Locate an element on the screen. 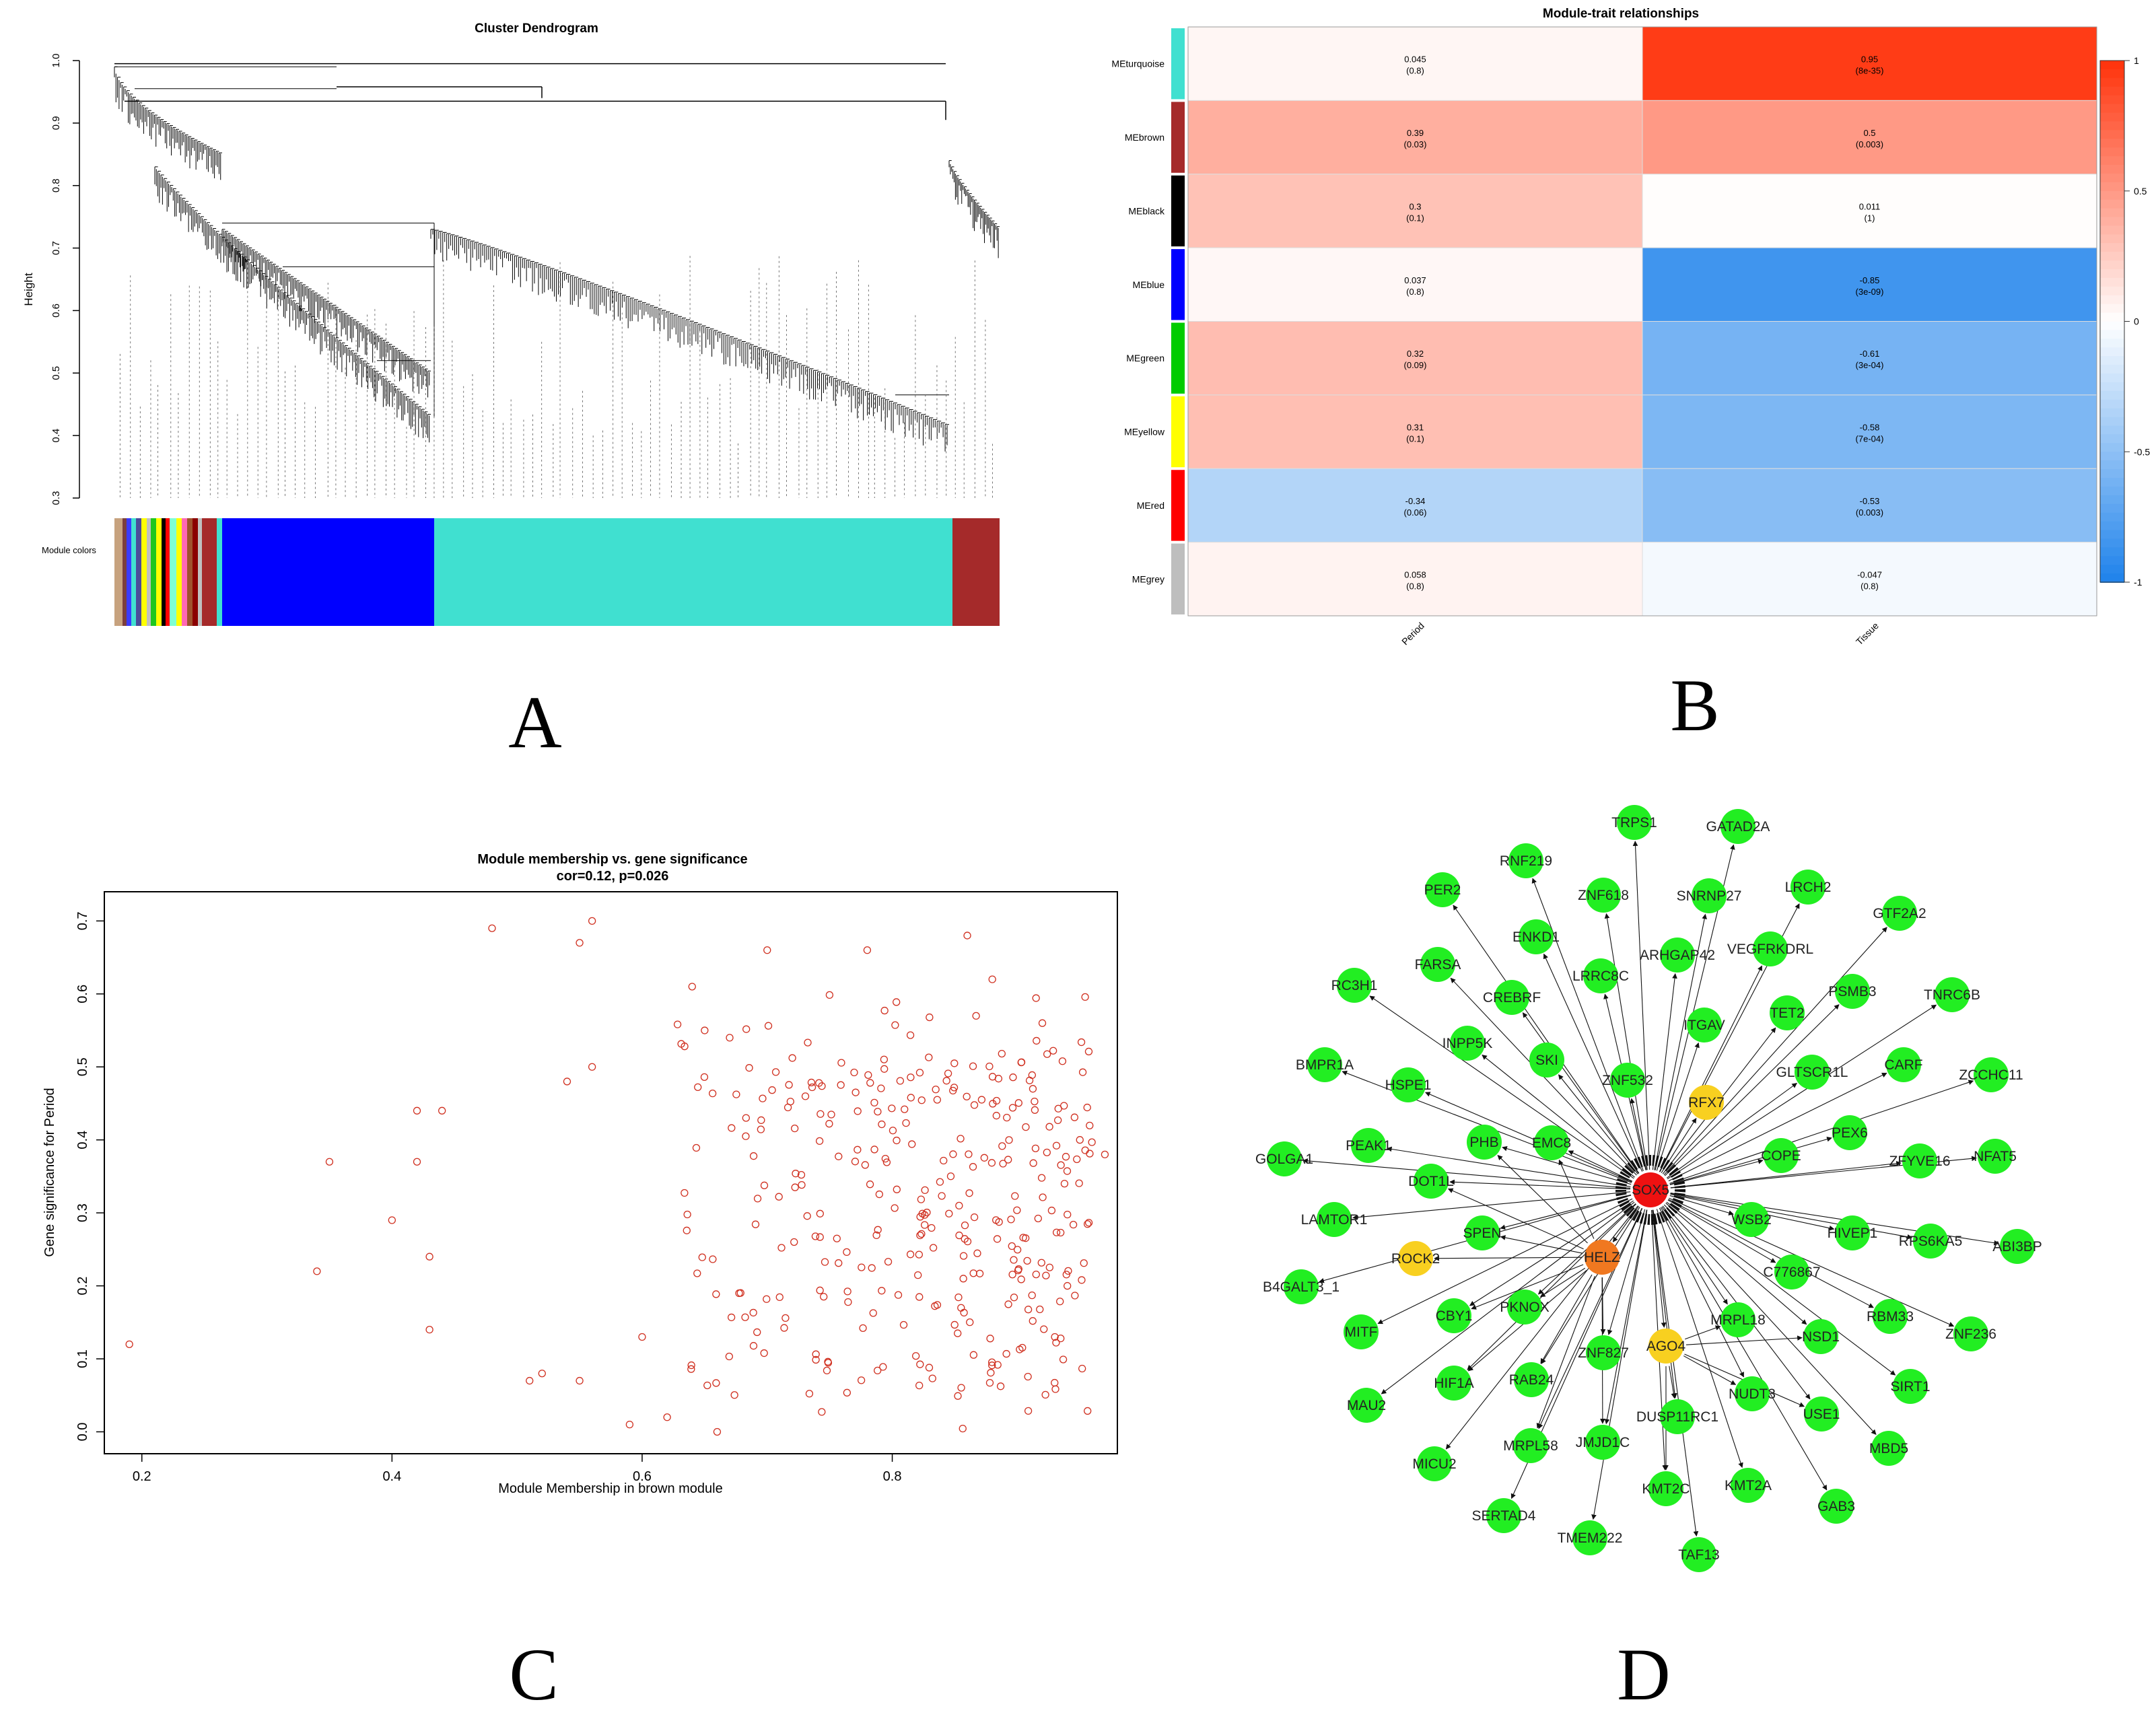 This screenshot has height=1731, width=2156. hub-node-label: HELZ is located at coordinates (1602, 1258).